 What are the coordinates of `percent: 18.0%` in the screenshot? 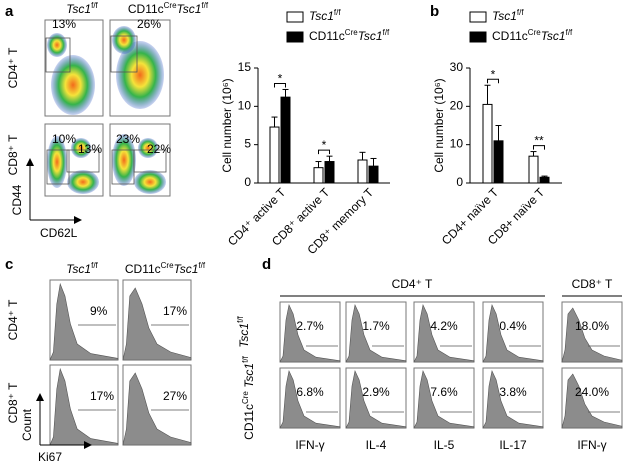 It's located at (592, 326).